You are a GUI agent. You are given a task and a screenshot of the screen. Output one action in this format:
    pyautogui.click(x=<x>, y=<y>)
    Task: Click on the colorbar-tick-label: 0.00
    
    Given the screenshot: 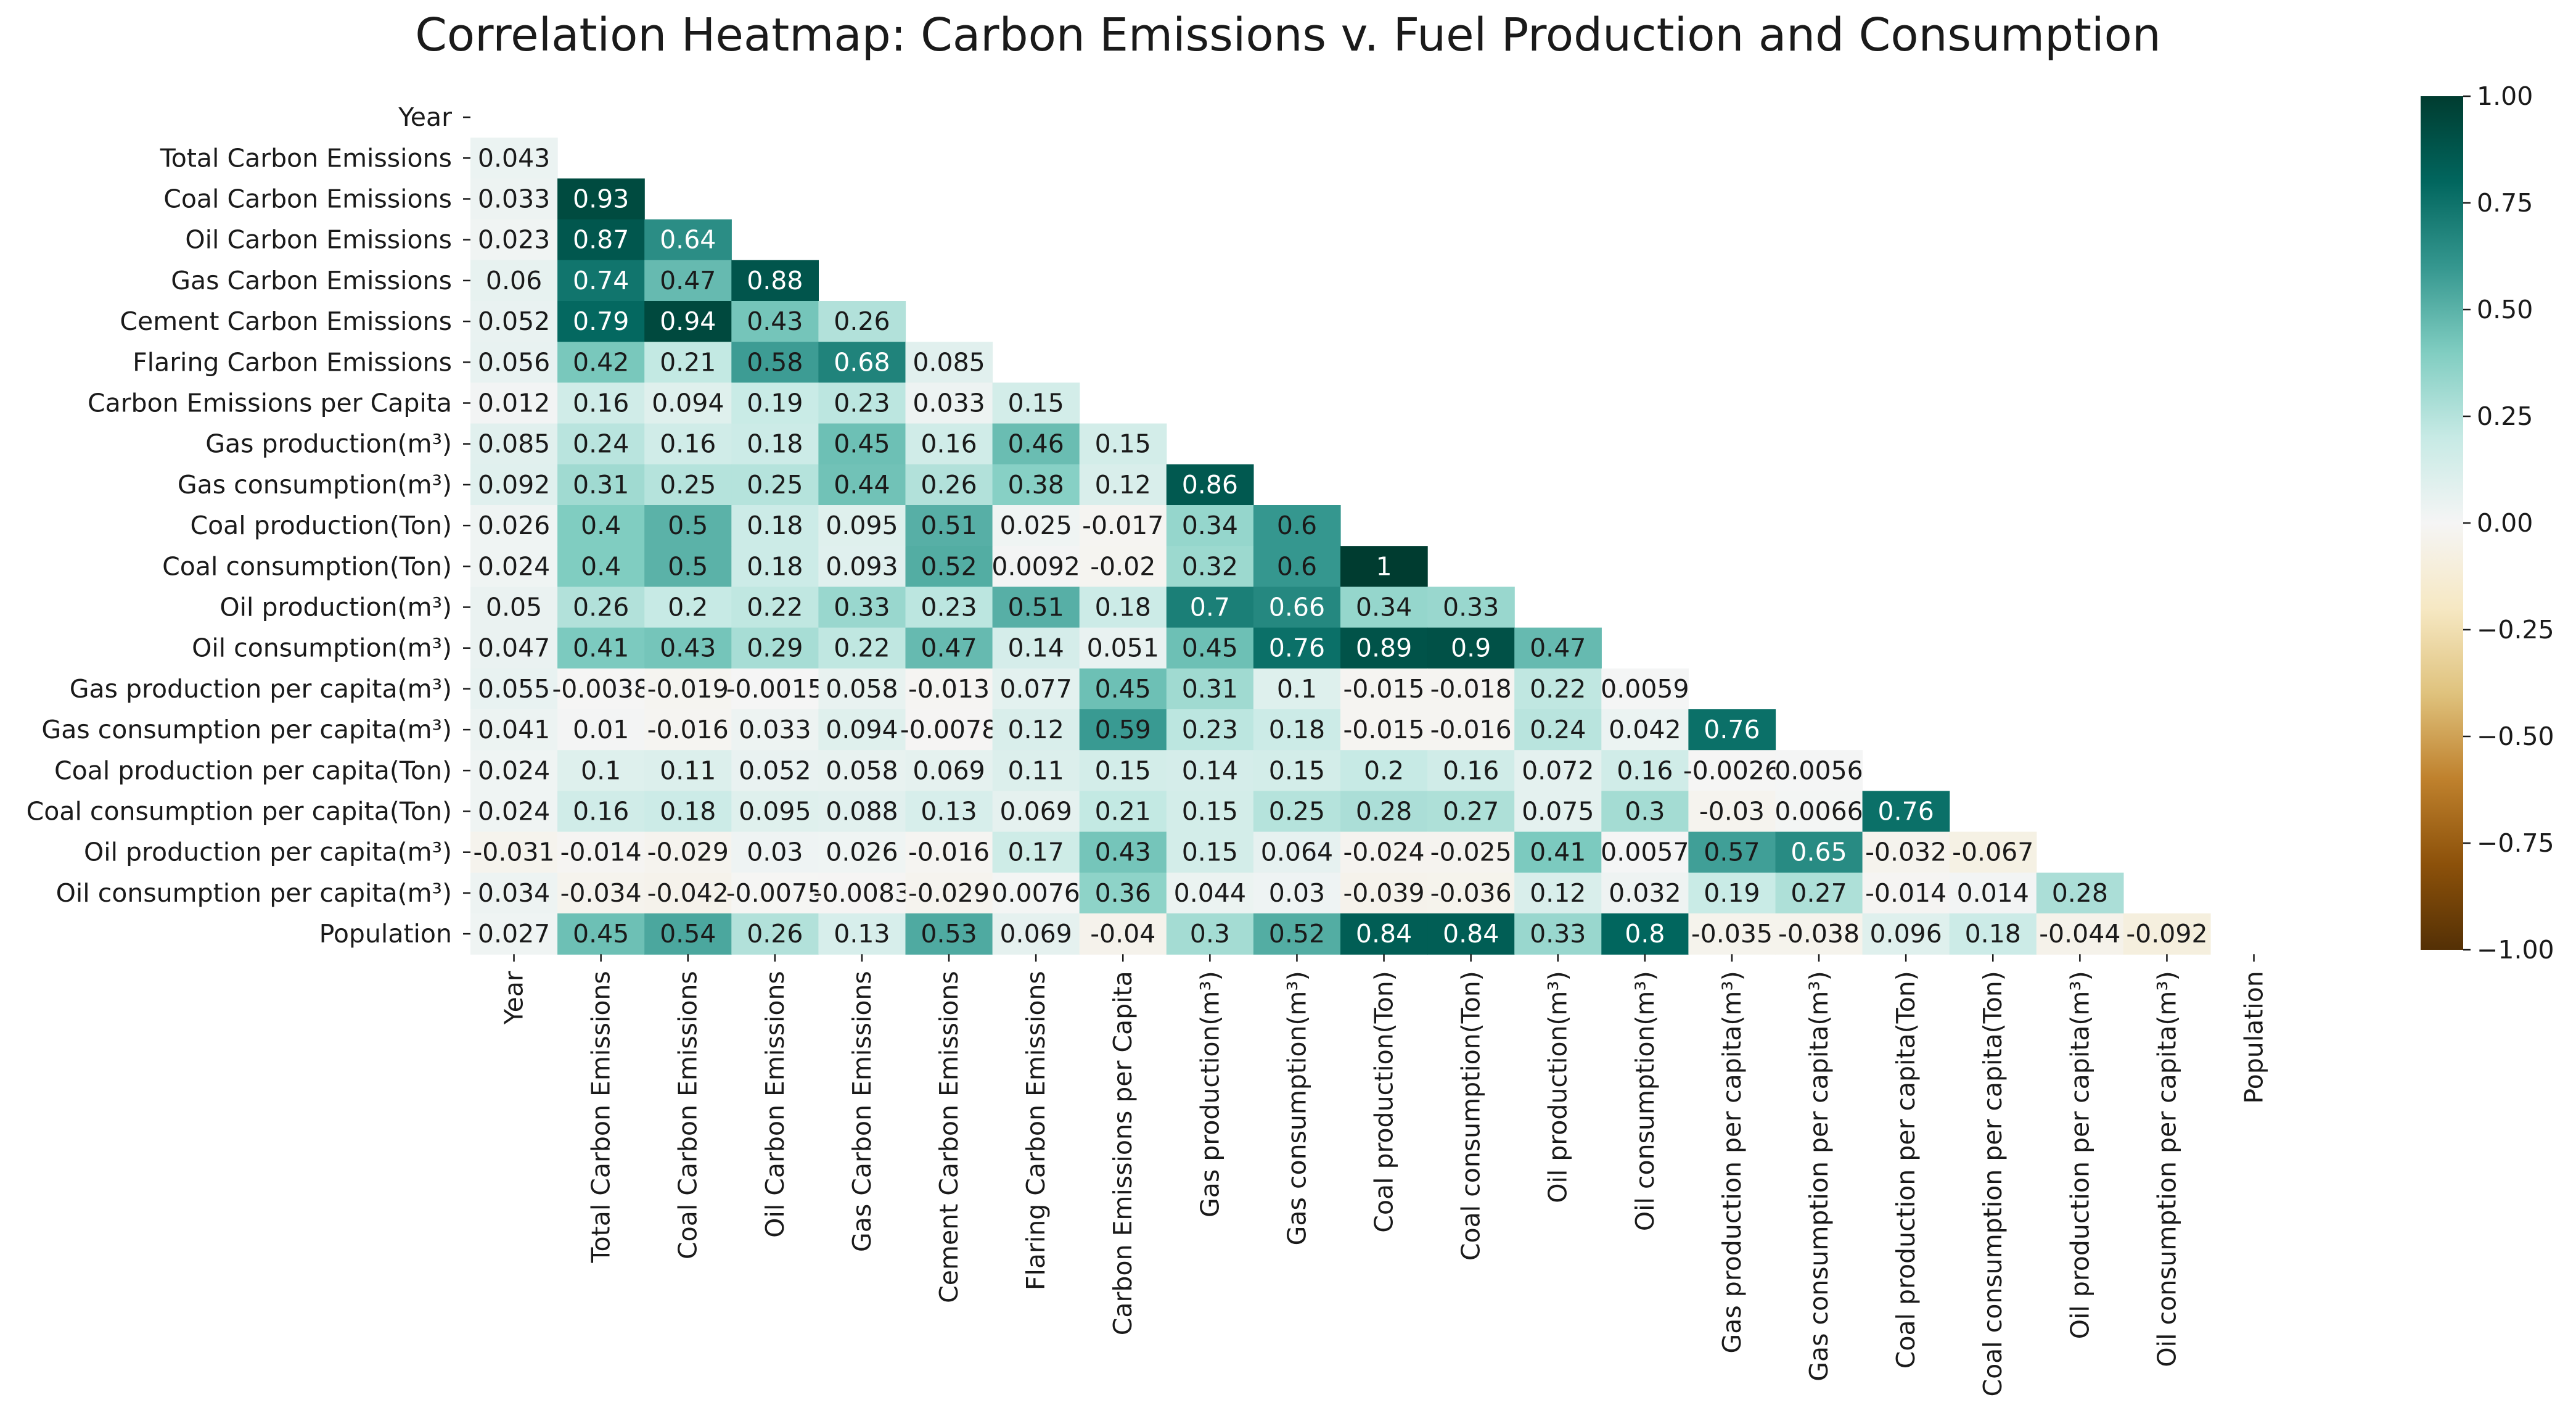 What is the action you would take?
    pyautogui.click(x=2505, y=523)
    